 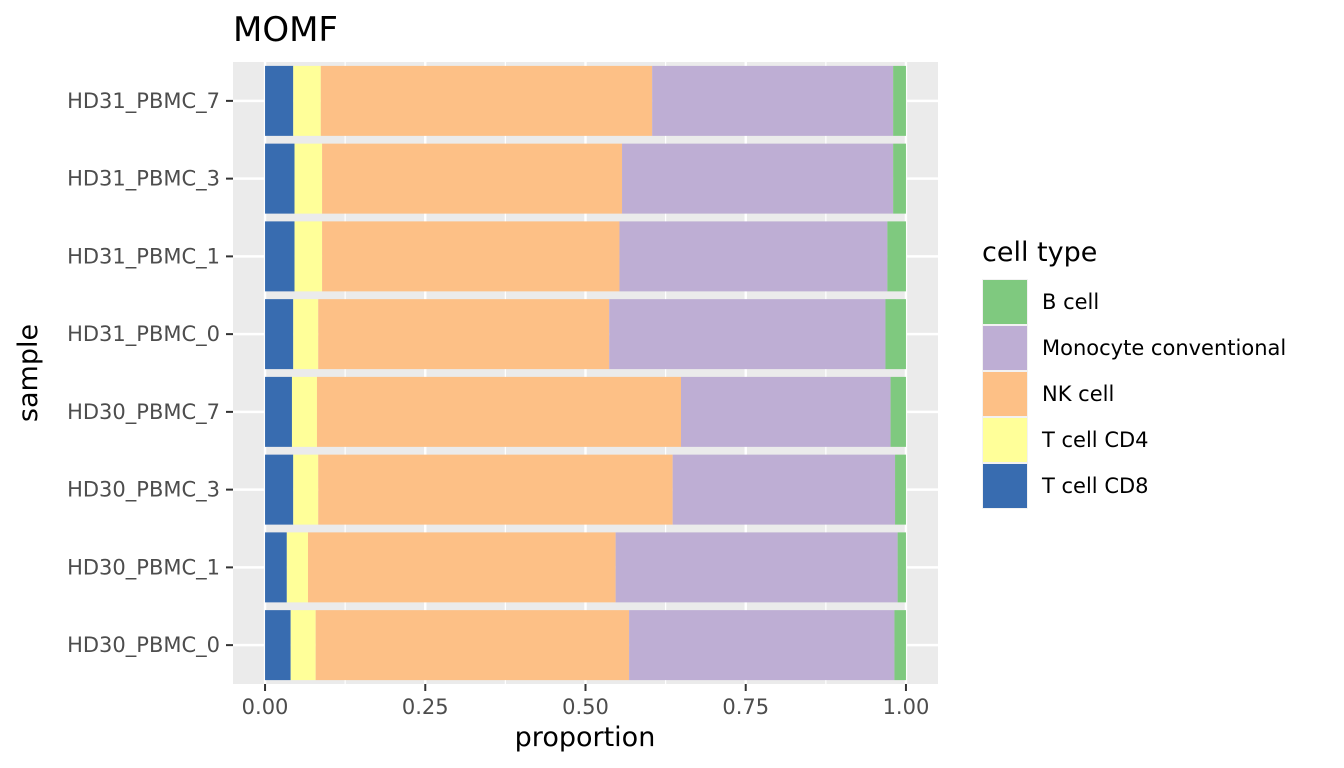 What do you see at coordinates (585, 707) in the screenshot?
I see `x-tick-label: 0.50` at bounding box center [585, 707].